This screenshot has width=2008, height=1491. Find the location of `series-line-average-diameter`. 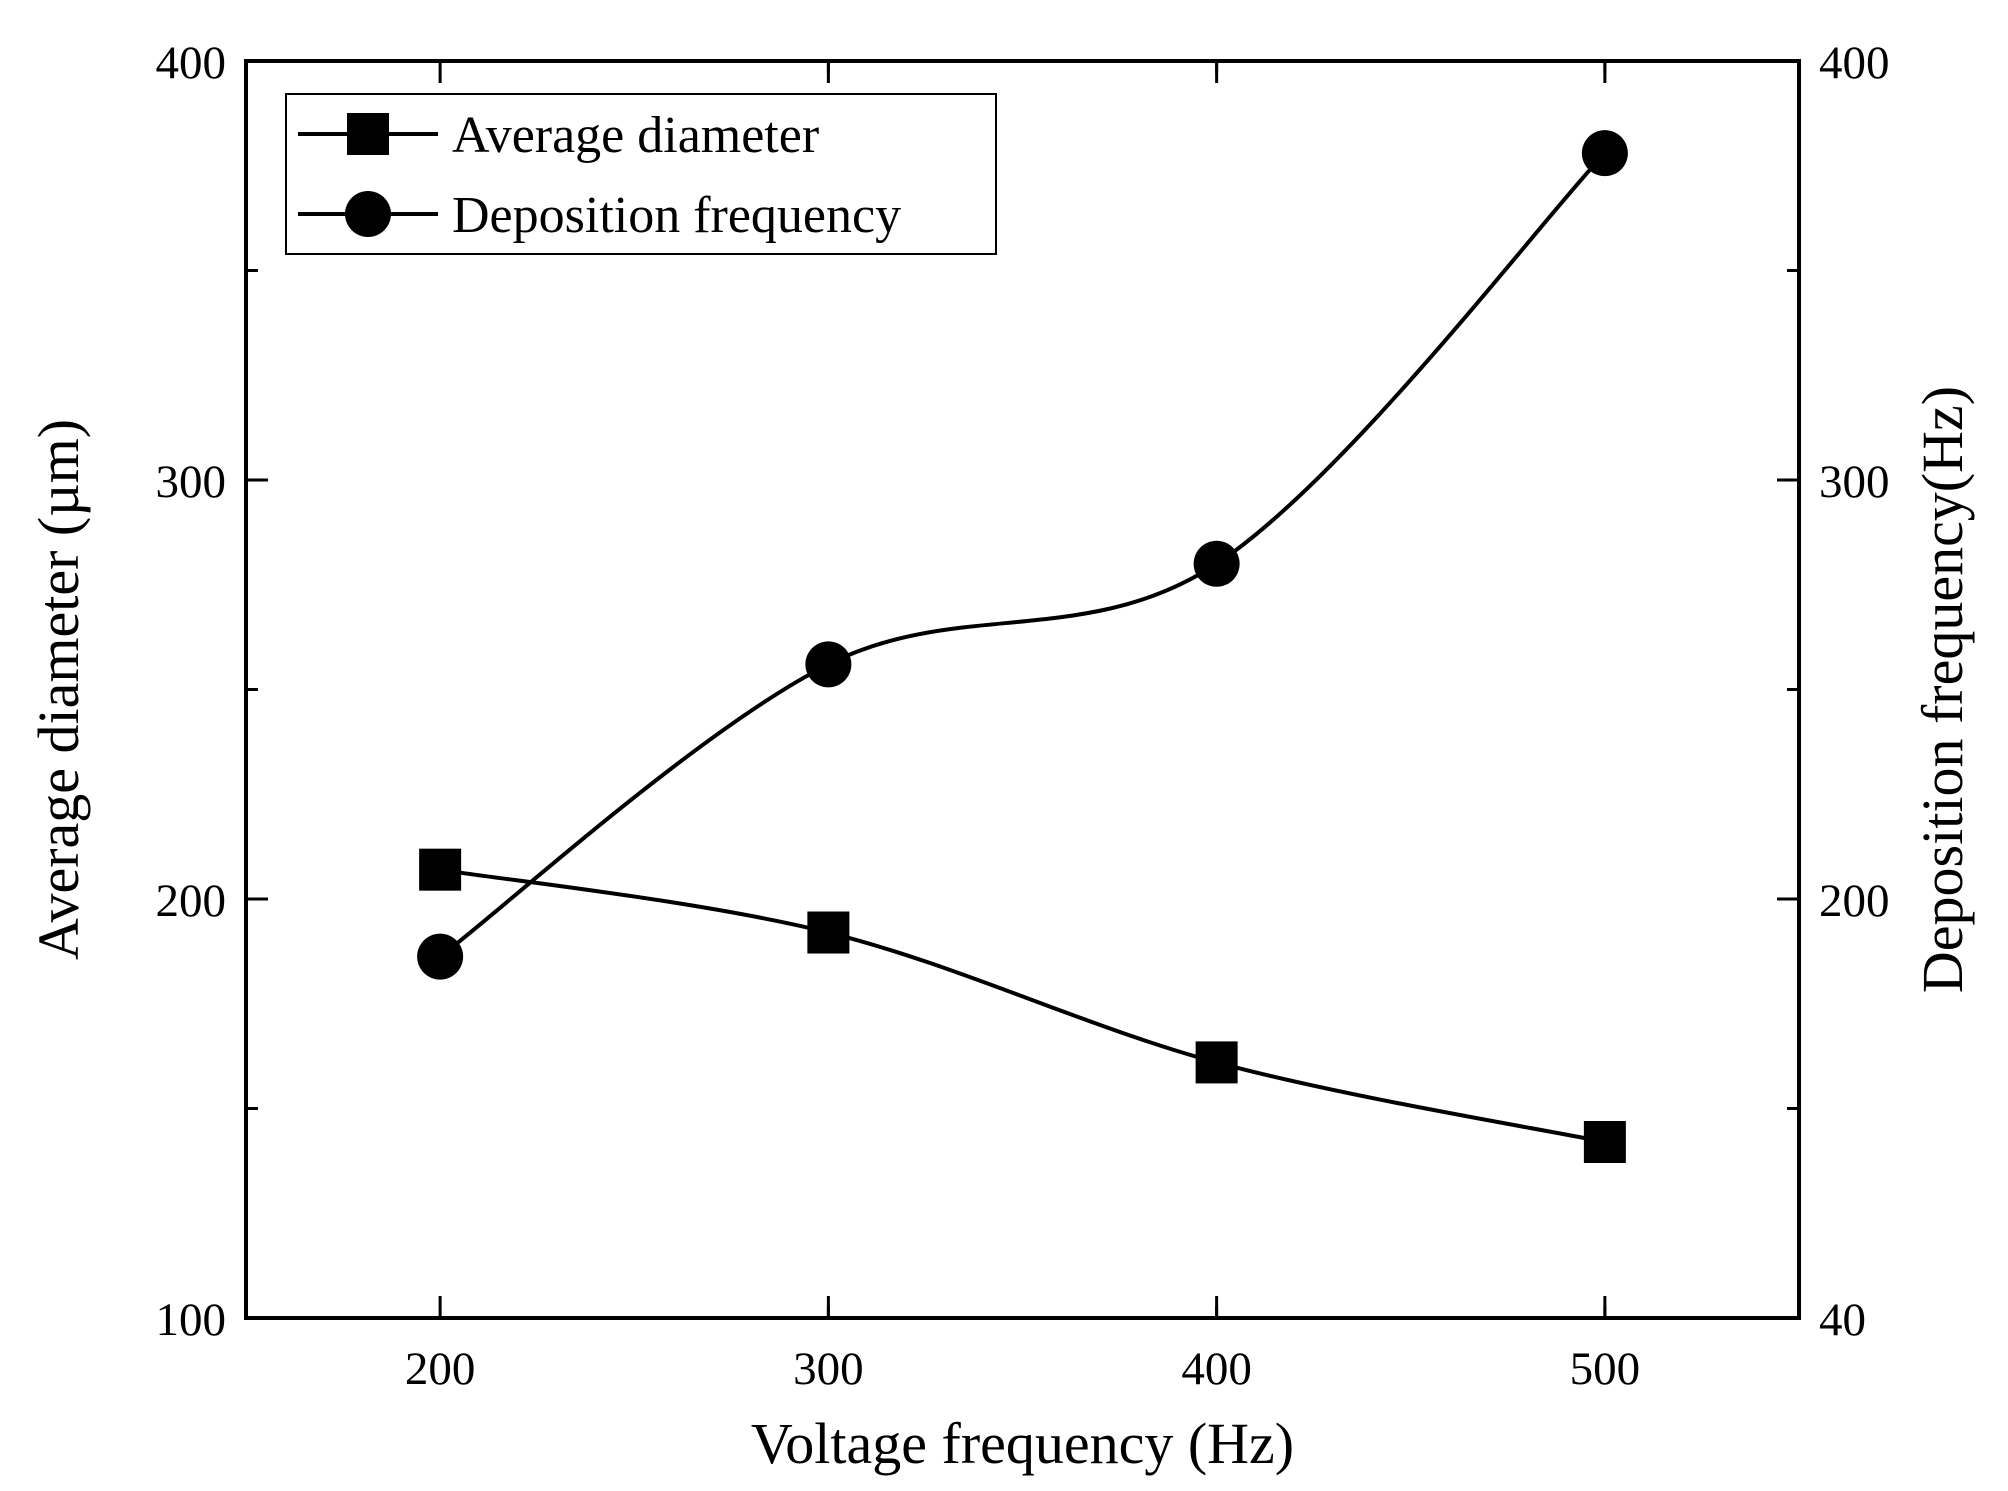

series-line-average-diameter is located at coordinates (1022, 1005).